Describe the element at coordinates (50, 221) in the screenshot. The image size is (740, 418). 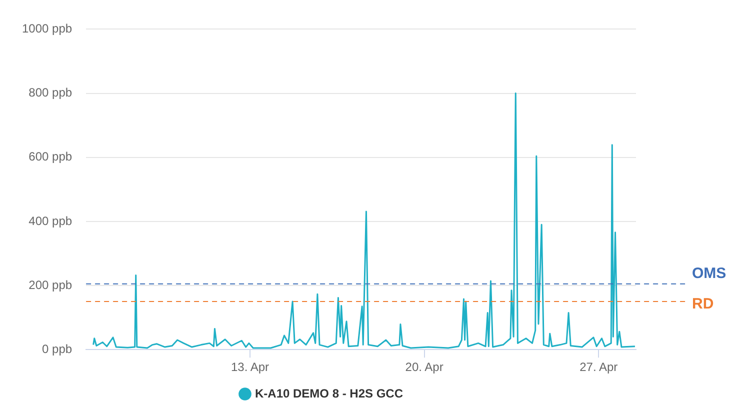
I see `y-tick-label: 400 ppb` at that location.